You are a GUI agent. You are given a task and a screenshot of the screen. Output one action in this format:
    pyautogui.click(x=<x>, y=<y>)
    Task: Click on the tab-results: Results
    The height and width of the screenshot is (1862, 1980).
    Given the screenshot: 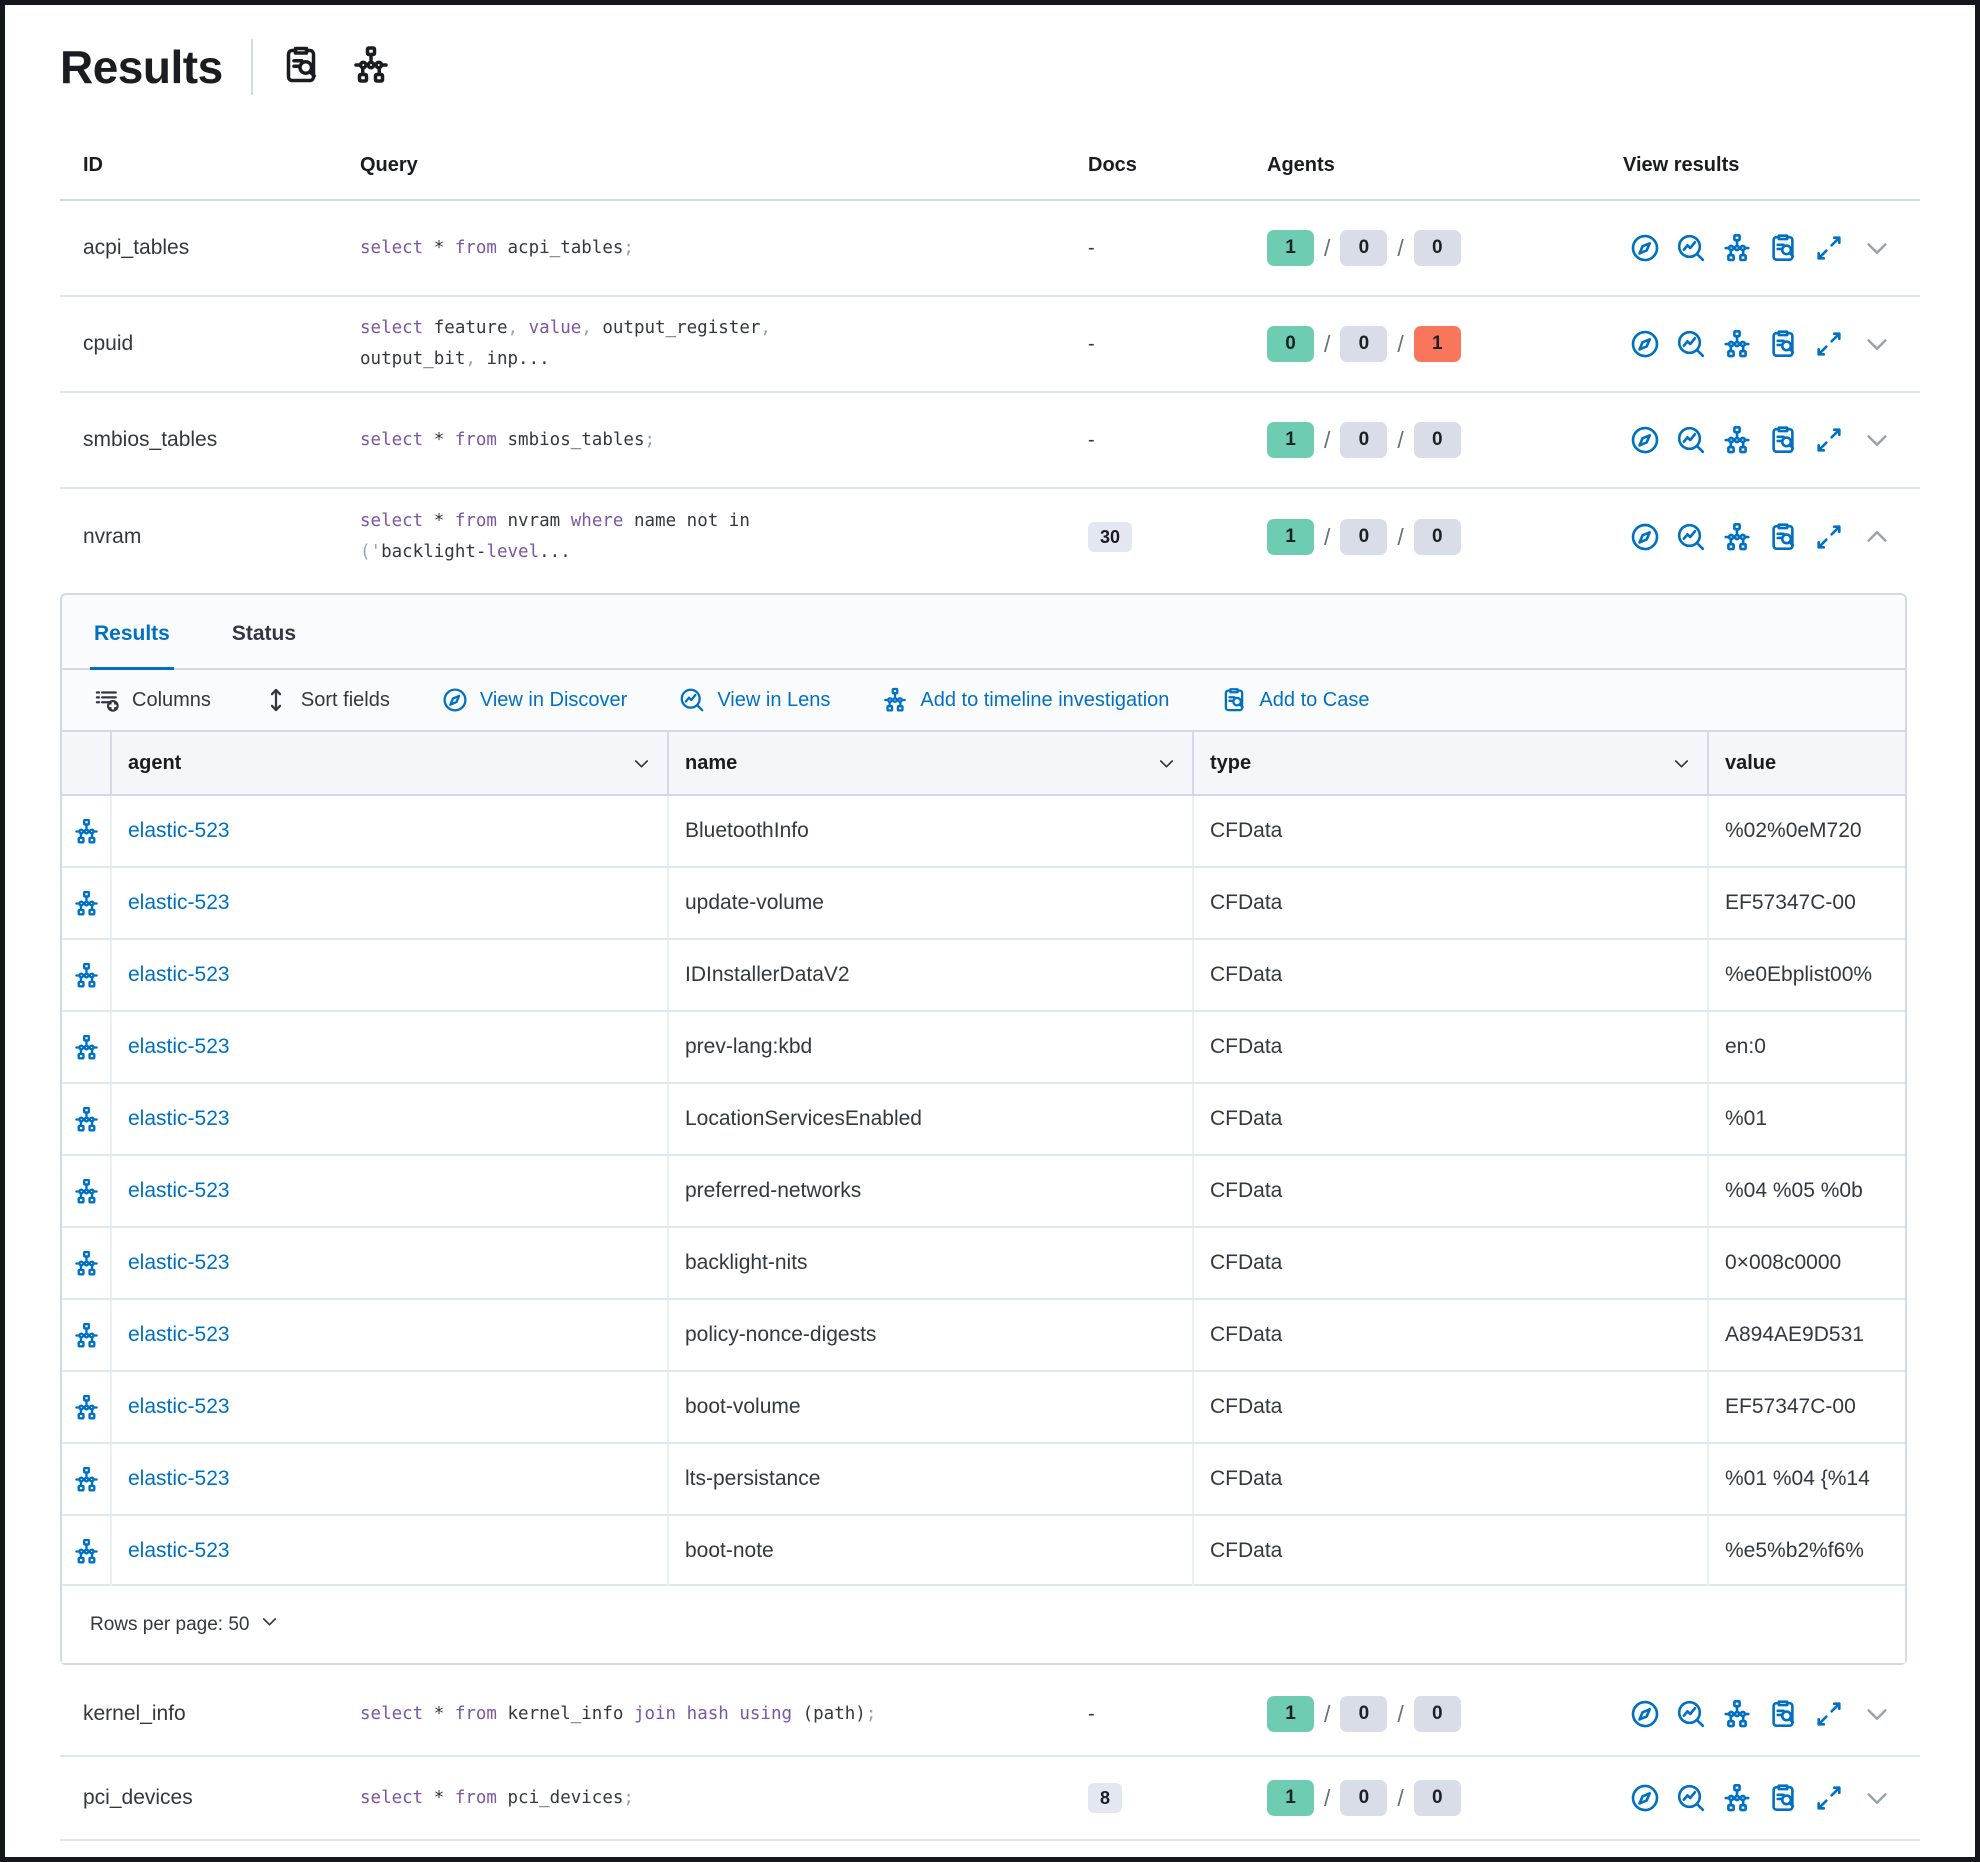 What is the action you would take?
    pyautogui.click(x=132, y=632)
    